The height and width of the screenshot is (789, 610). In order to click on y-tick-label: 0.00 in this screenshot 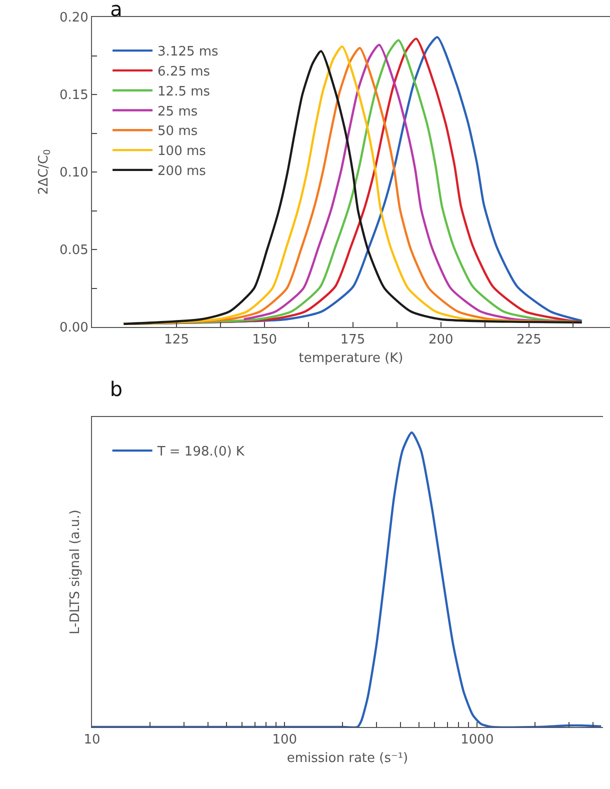, I will do `click(73, 328)`.